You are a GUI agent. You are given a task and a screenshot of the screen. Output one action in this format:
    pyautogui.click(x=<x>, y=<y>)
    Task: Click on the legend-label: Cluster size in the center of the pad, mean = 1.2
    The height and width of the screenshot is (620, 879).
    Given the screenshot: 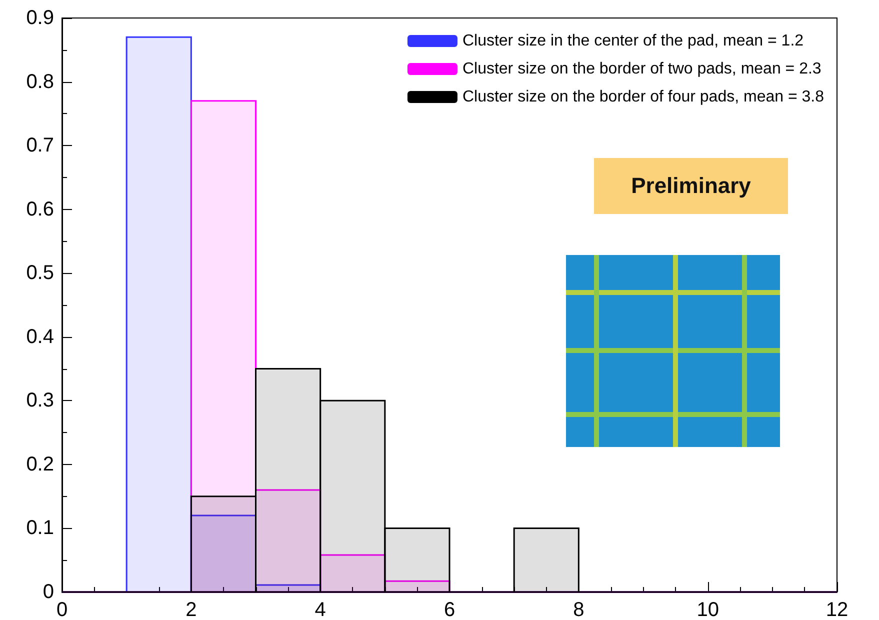 What is the action you would take?
    pyautogui.click(x=633, y=41)
    